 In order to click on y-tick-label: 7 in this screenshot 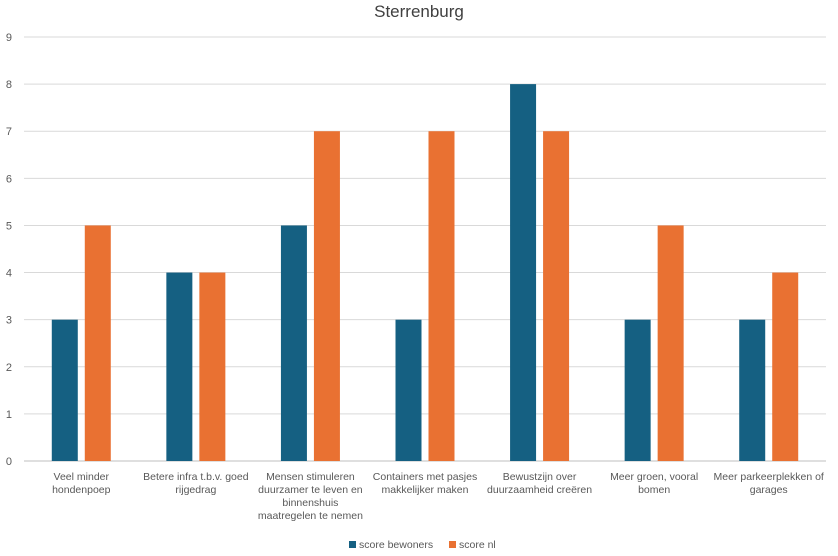, I will do `click(9, 132)`.